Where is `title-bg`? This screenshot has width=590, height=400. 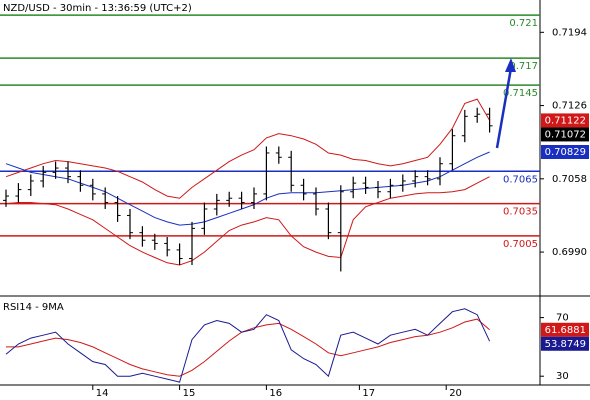 title-bg is located at coordinates (104, 7).